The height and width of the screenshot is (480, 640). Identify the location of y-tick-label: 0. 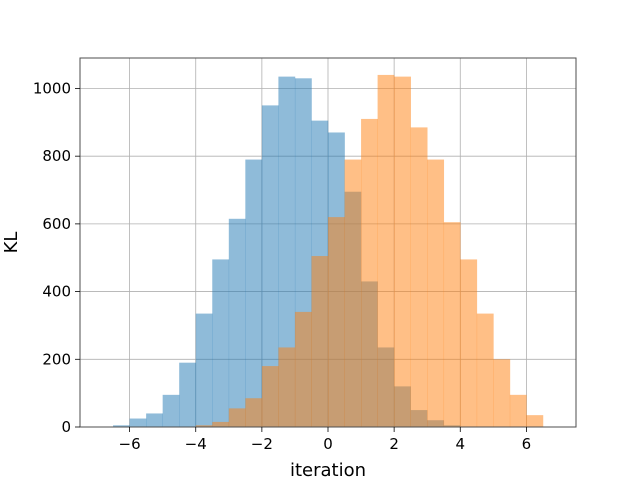
(66, 427).